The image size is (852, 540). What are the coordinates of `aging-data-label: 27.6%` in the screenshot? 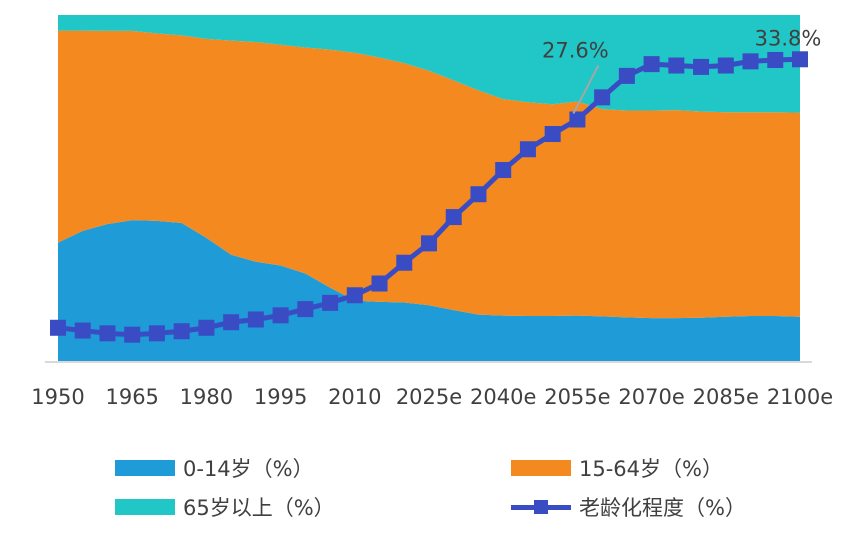 It's located at (575, 50).